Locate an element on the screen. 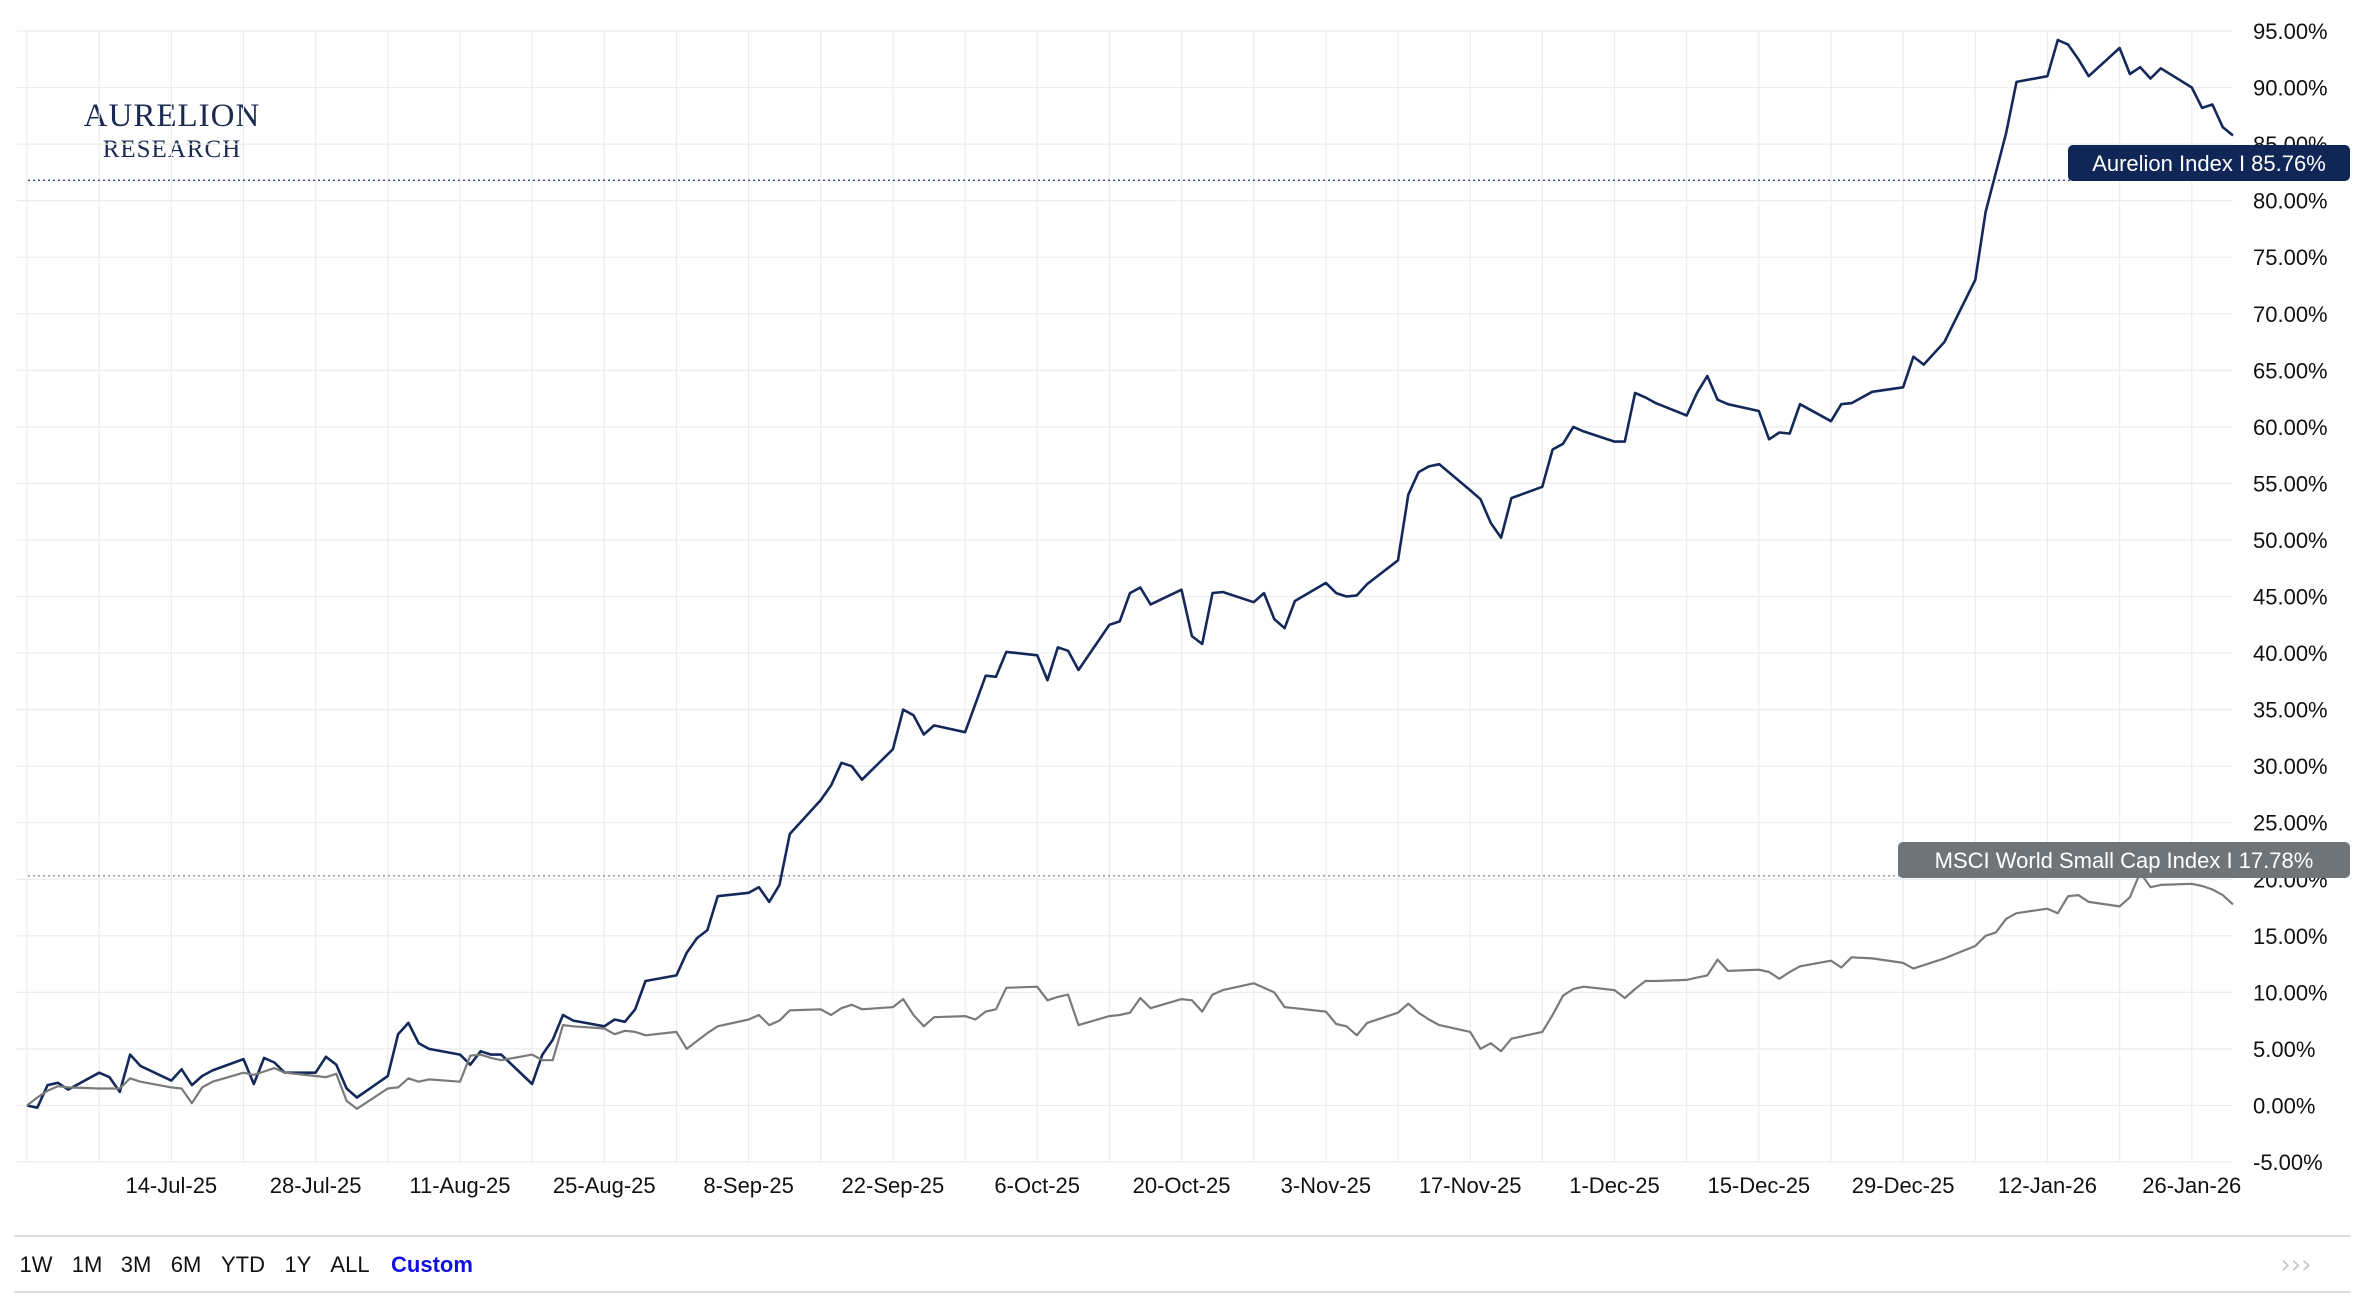  y-tick-label: 55.00% is located at coordinates (2290, 483).